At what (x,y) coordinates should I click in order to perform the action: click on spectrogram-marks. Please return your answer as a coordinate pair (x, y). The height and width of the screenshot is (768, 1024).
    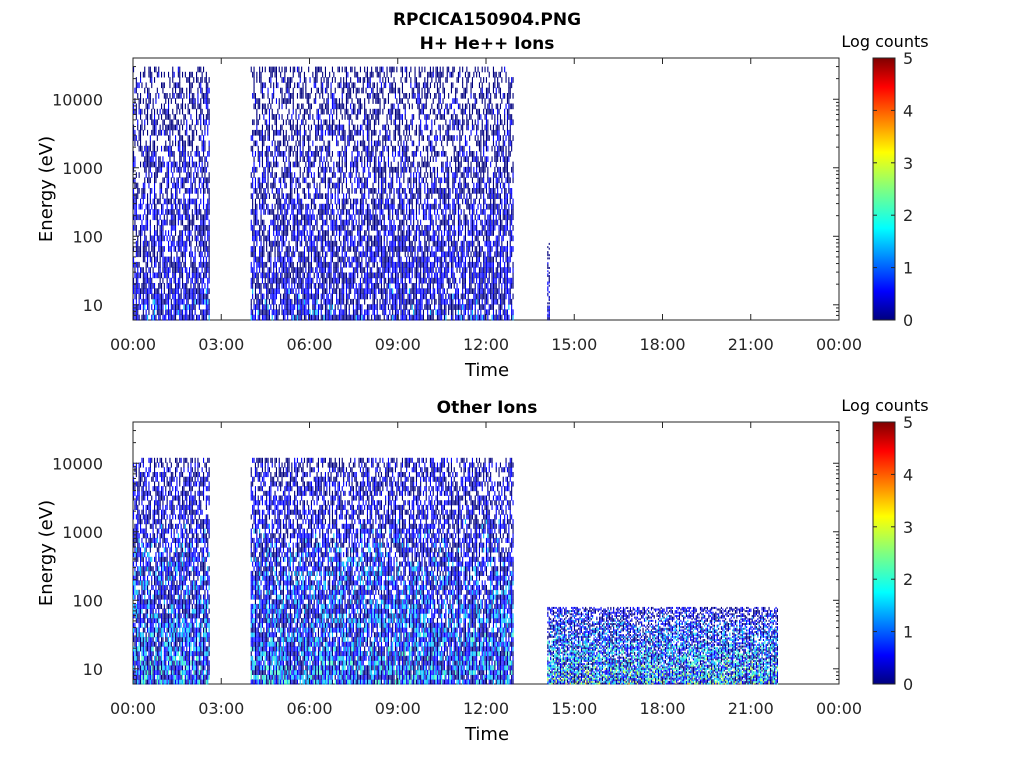
    Looking at the image, I should click on (341, 193).